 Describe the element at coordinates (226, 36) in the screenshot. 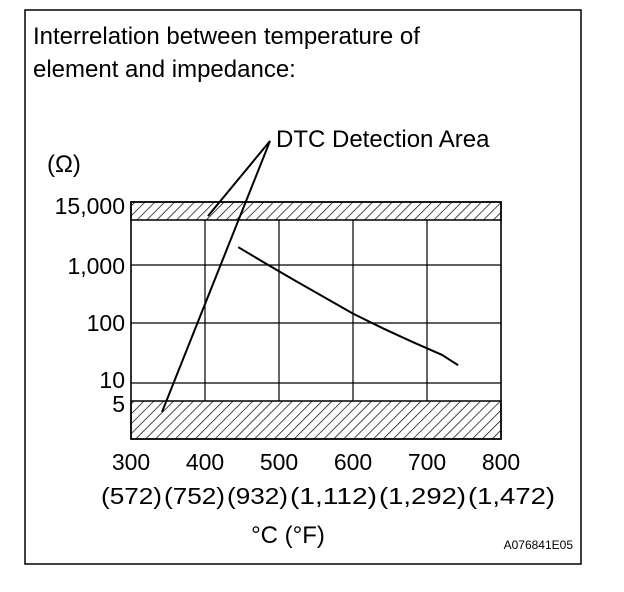

I see `chart-title-line-1: Interrelation between temperature of` at that location.